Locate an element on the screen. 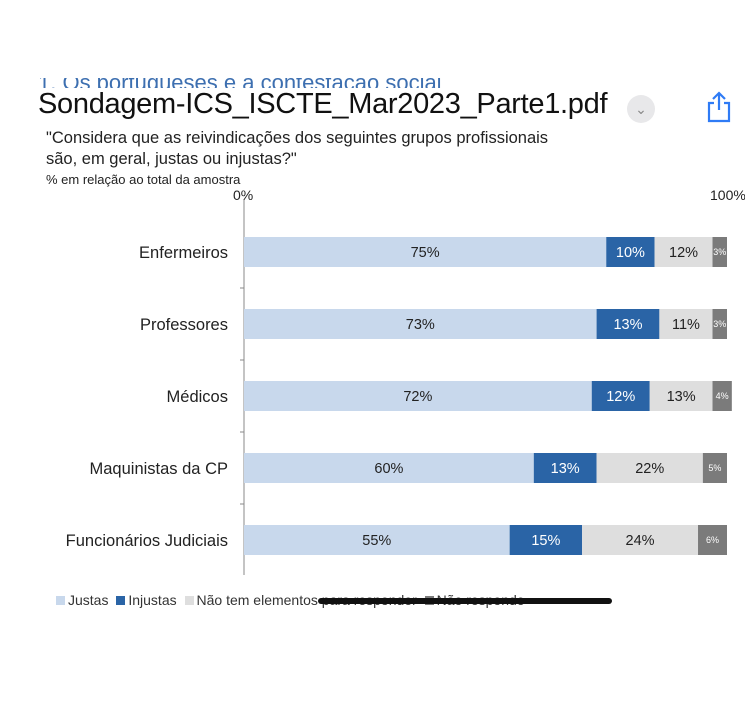 The image size is (745, 713). data-label: 55% is located at coordinates (376, 541).